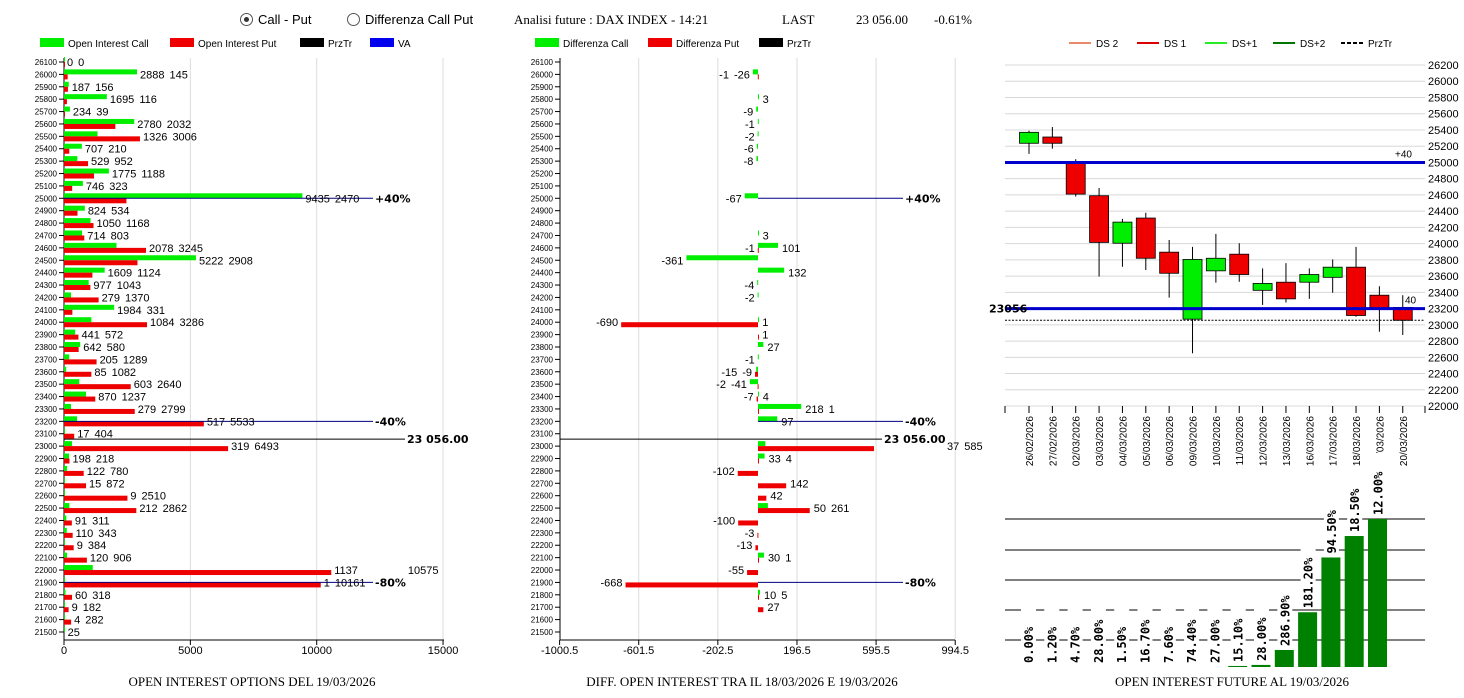  Describe the element at coordinates (77, 621) in the screenshot. I see `call-oi-label: 4` at that location.